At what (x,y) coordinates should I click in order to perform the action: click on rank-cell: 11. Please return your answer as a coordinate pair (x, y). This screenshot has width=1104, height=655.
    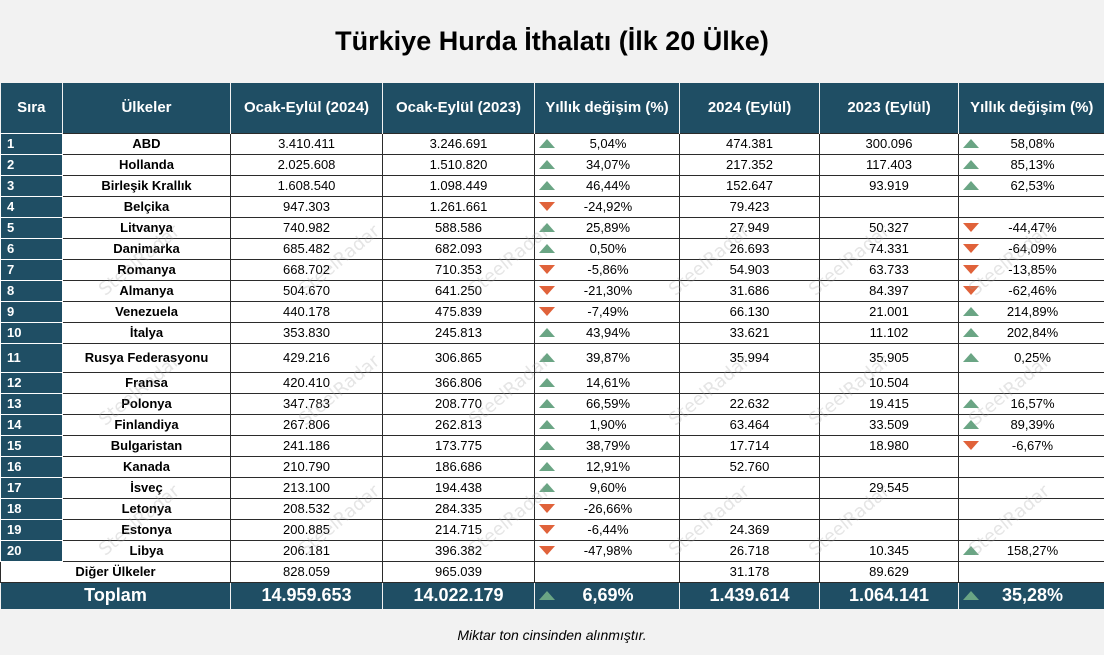
    Looking at the image, I should click on (31, 357).